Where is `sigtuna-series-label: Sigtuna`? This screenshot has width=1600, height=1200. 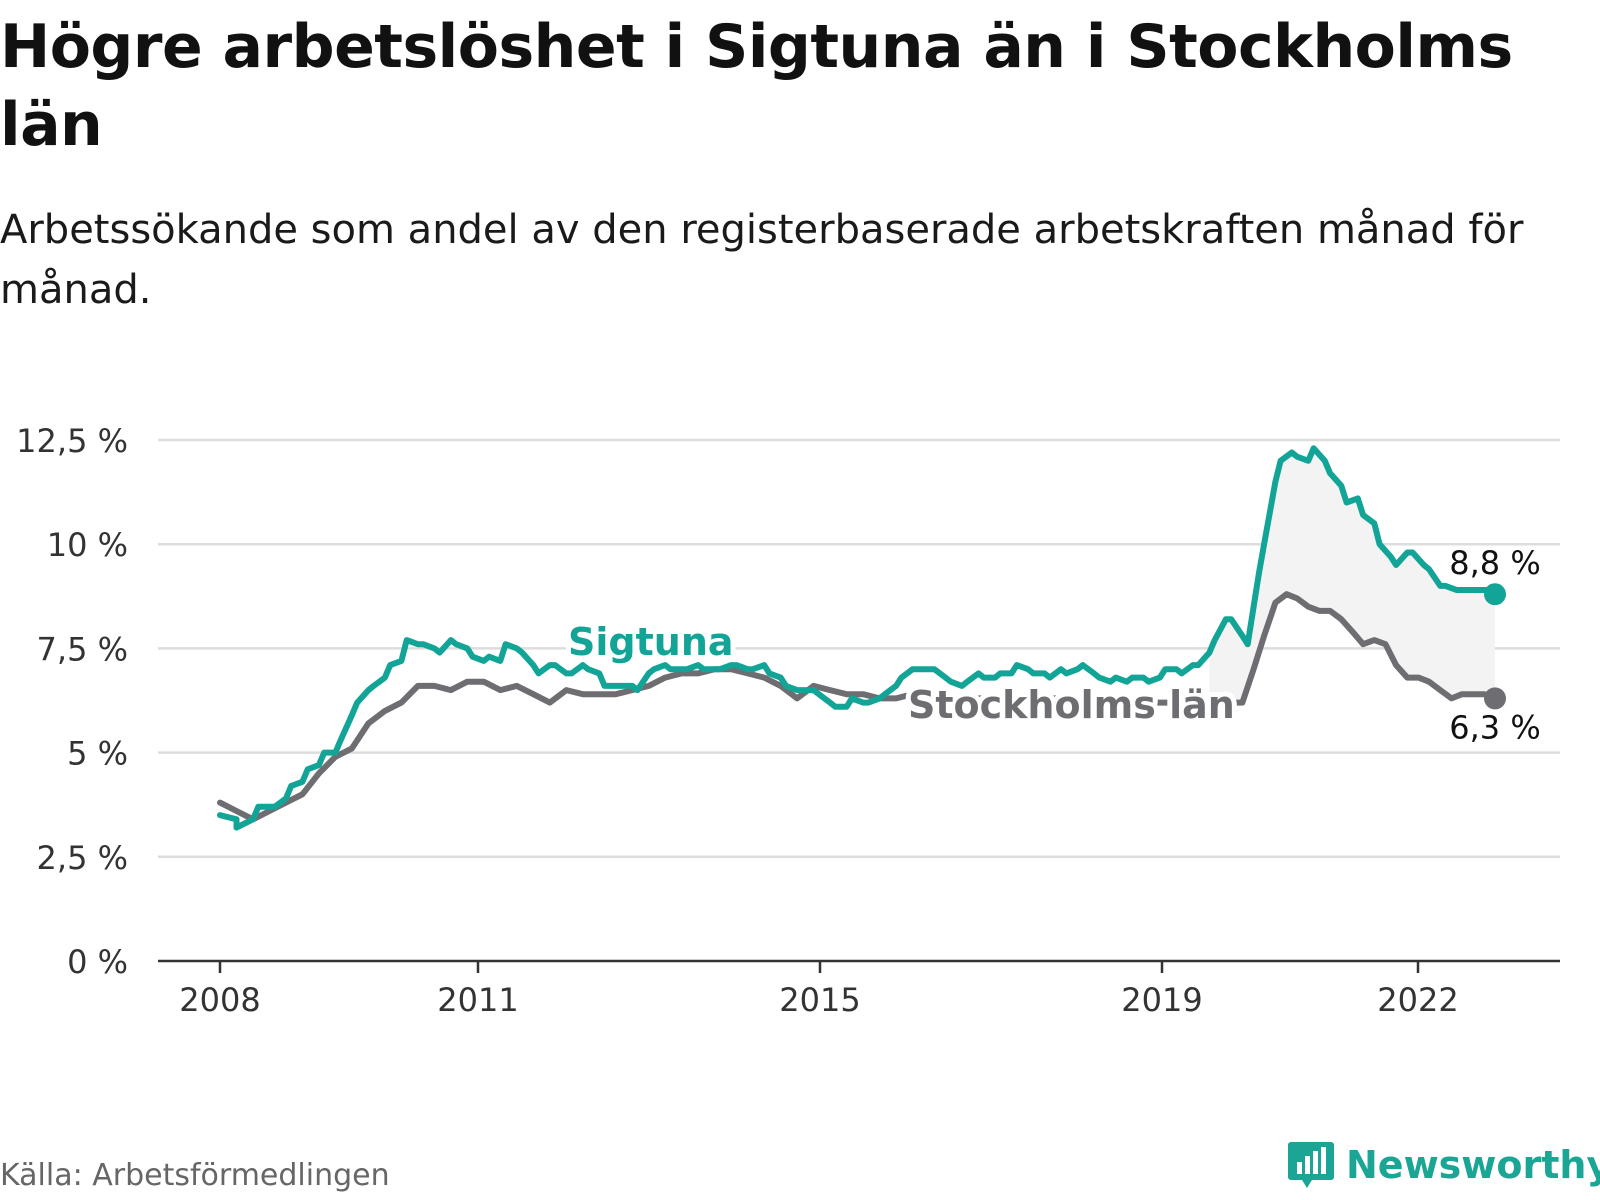 sigtuna-series-label: Sigtuna is located at coordinates (651, 642).